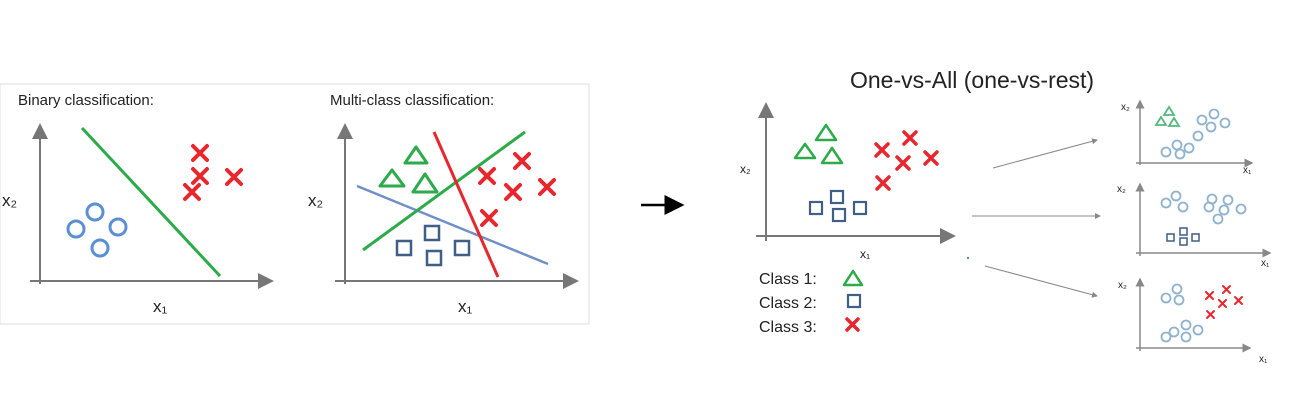 This screenshot has width=1301, height=402. I want to click on binary-decision-boundary, so click(151, 202).